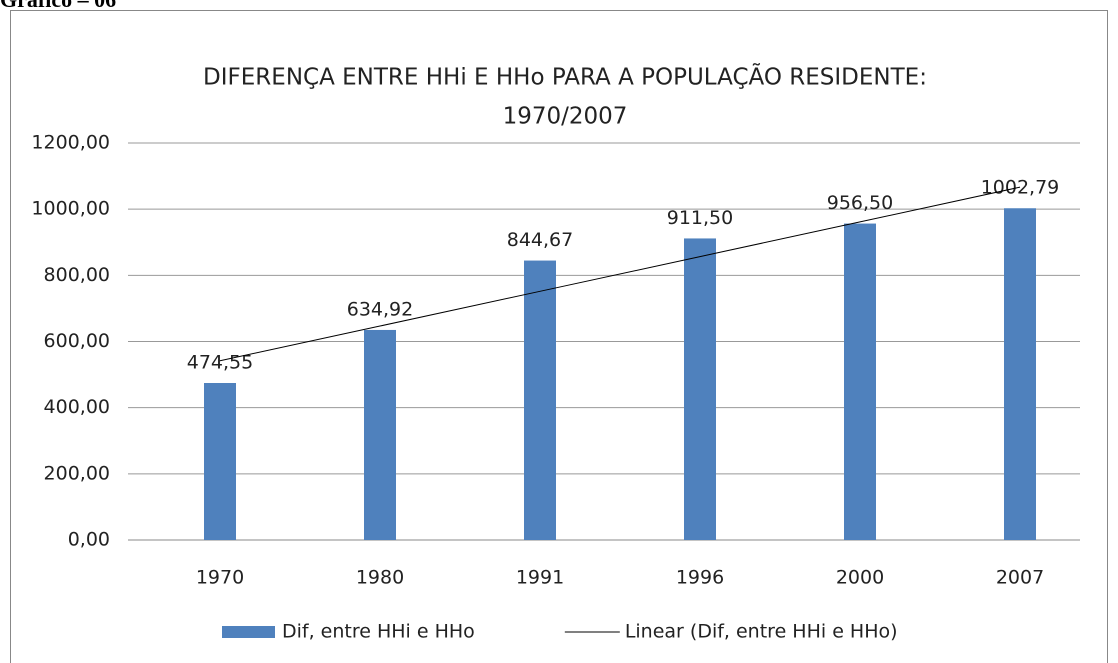  Describe the element at coordinates (761, 632) in the screenshot. I see `legend-label: Linear (Dif, entre HHi e HHo)` at that location.